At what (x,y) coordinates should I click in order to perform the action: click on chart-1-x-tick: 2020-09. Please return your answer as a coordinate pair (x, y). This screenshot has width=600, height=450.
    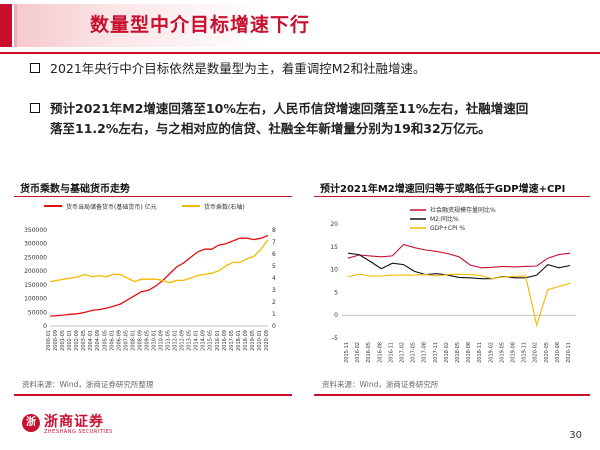
    Looking at the image, I should click on (267, 340).